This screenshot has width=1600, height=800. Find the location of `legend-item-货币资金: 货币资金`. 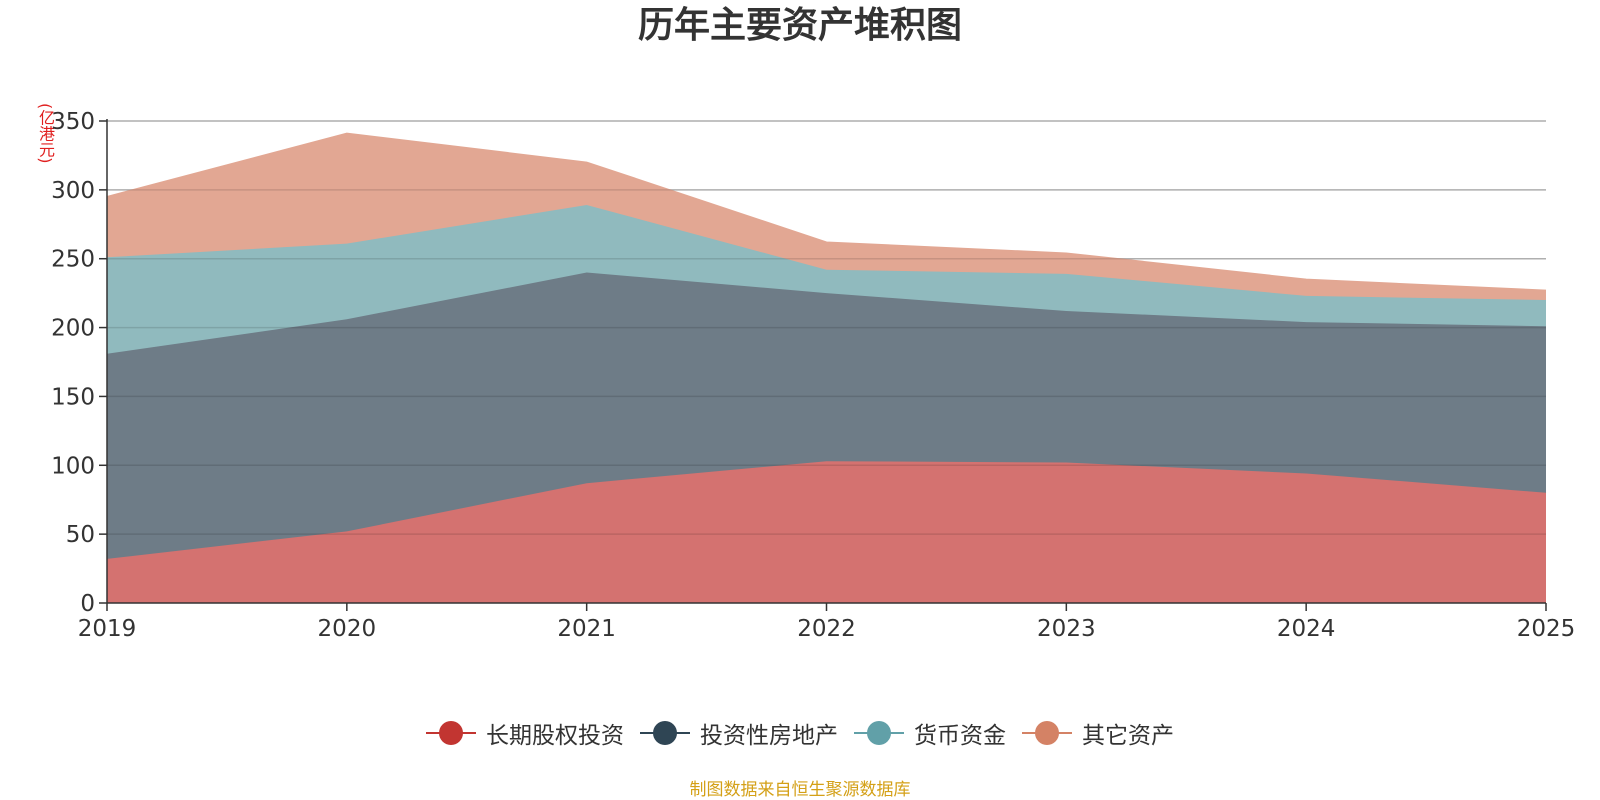

legend-item-货币资金: 货币资金 is located at coordinates (930, 733).